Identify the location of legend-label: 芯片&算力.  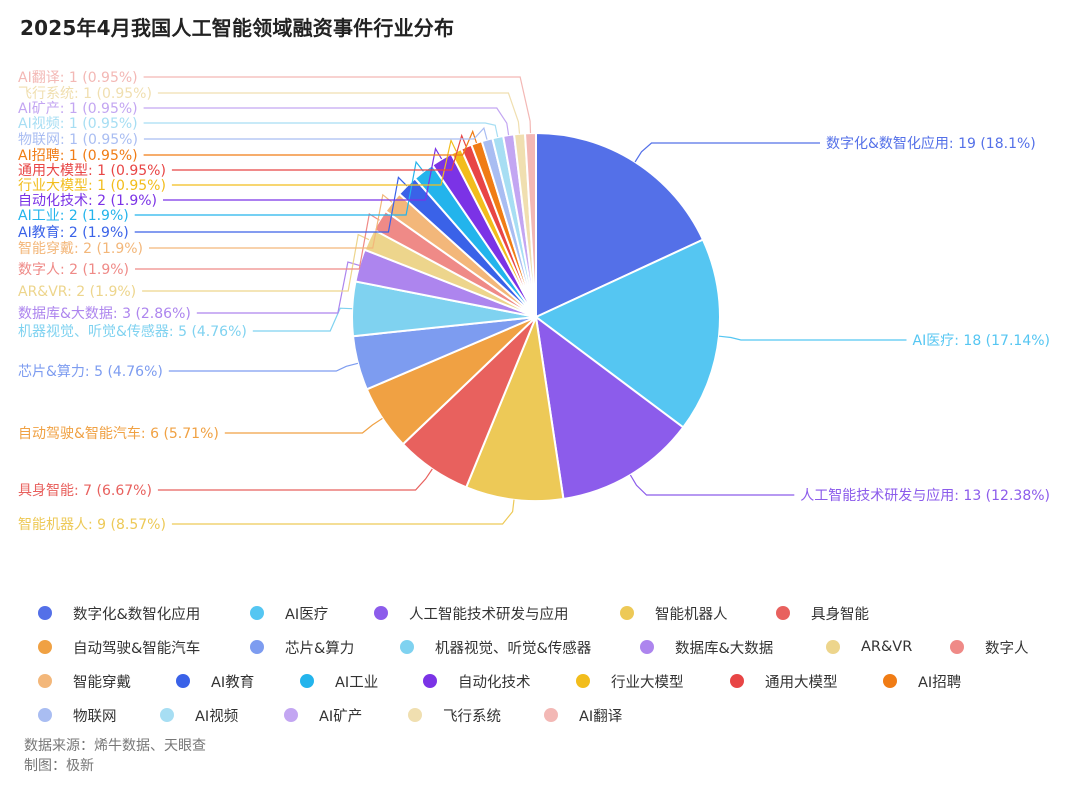
(320, 648).